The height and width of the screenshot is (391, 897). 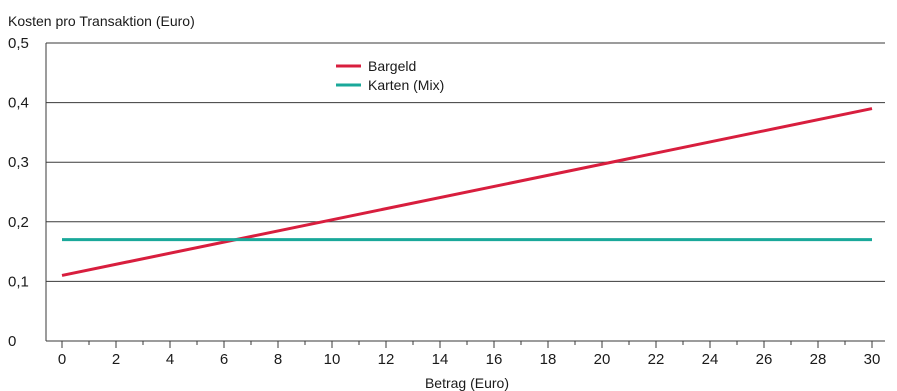 What do you see at coordinates (18, 162) in the screenshot?
I see `y-tick-label: 0,3` at bounding box center [18, 162].